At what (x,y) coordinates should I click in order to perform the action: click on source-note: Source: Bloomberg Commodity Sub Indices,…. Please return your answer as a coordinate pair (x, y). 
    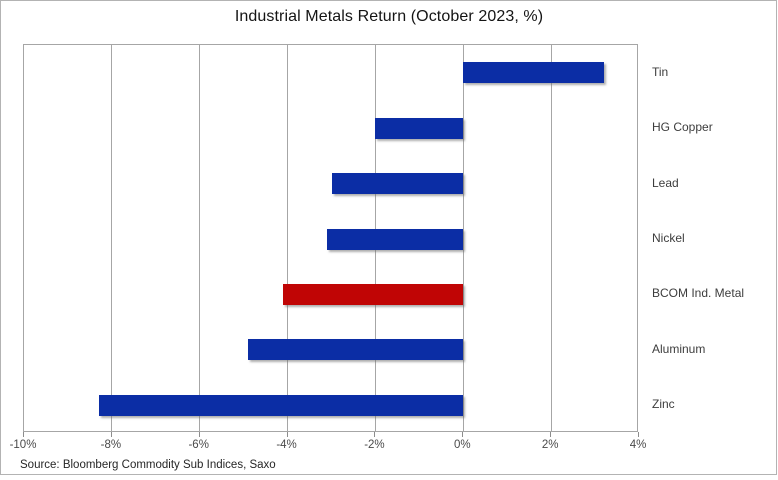
    Looking at the image, I should click on (148, 465).